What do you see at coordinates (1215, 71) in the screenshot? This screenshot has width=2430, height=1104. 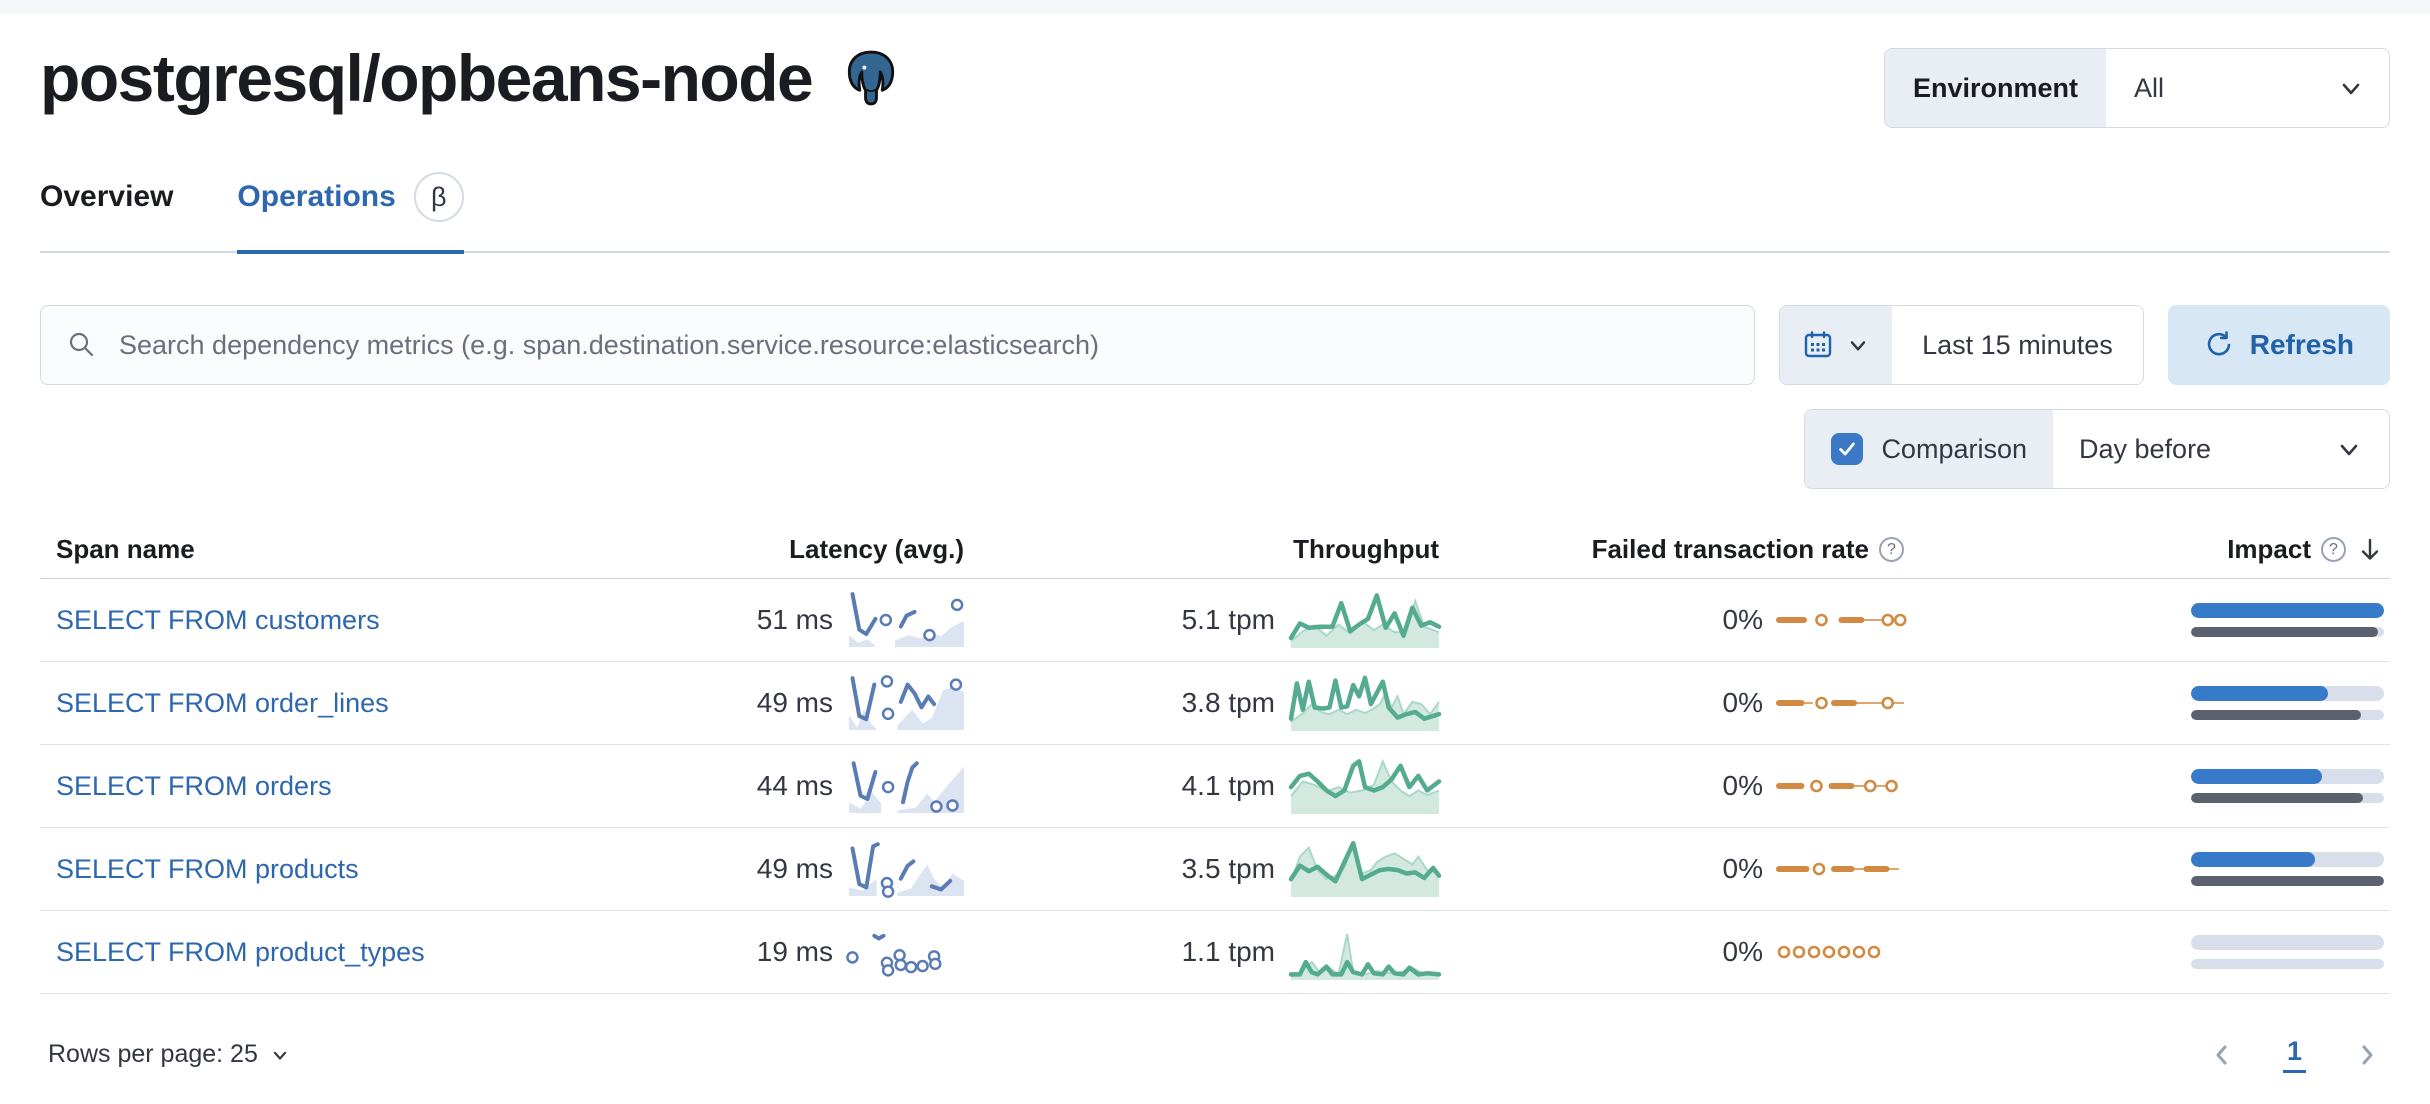 I see `page-header: postgresql/opbeans-node Environment All` at bounding box center [1215, 71].